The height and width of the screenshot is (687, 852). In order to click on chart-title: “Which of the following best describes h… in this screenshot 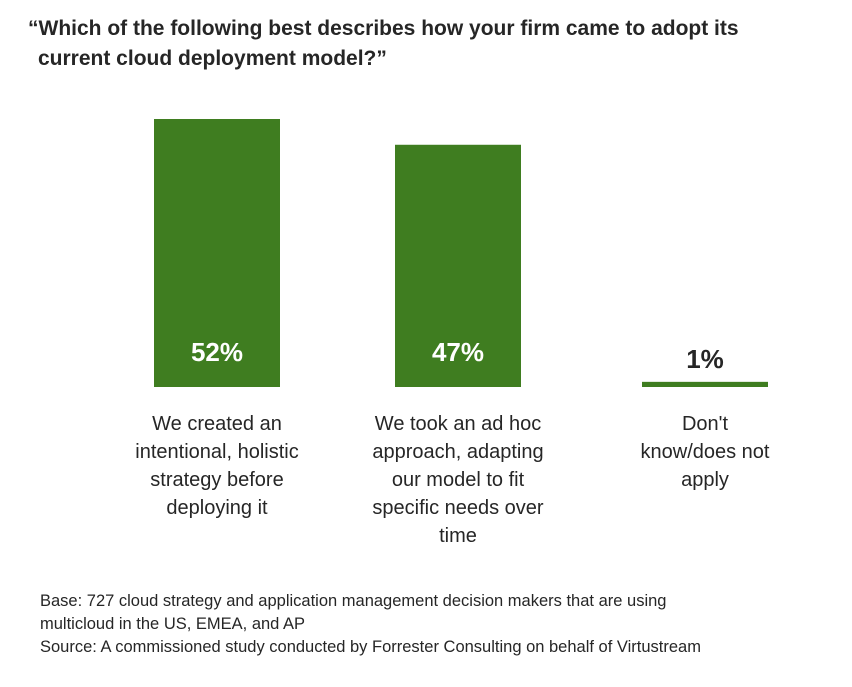, I will do `click(428, 44)`.